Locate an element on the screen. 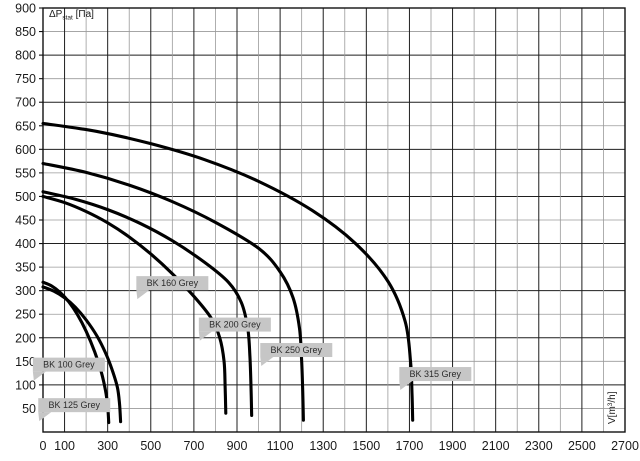 This screenshot has width=640, height=461. y-axis-tick-label: 200 is located at coordinates (25, 338).